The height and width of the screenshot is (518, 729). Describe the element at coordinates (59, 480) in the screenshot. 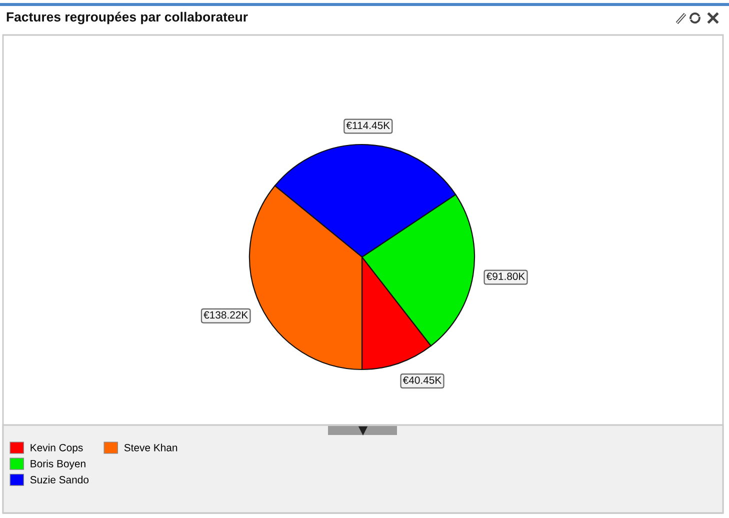

I see `legend-label: Suzie Sando` at that location.